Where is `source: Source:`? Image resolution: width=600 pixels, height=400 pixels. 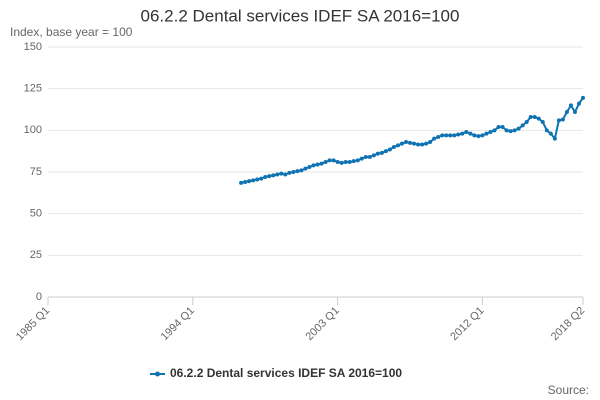 source: Source: is located at coordinates (568, 390).